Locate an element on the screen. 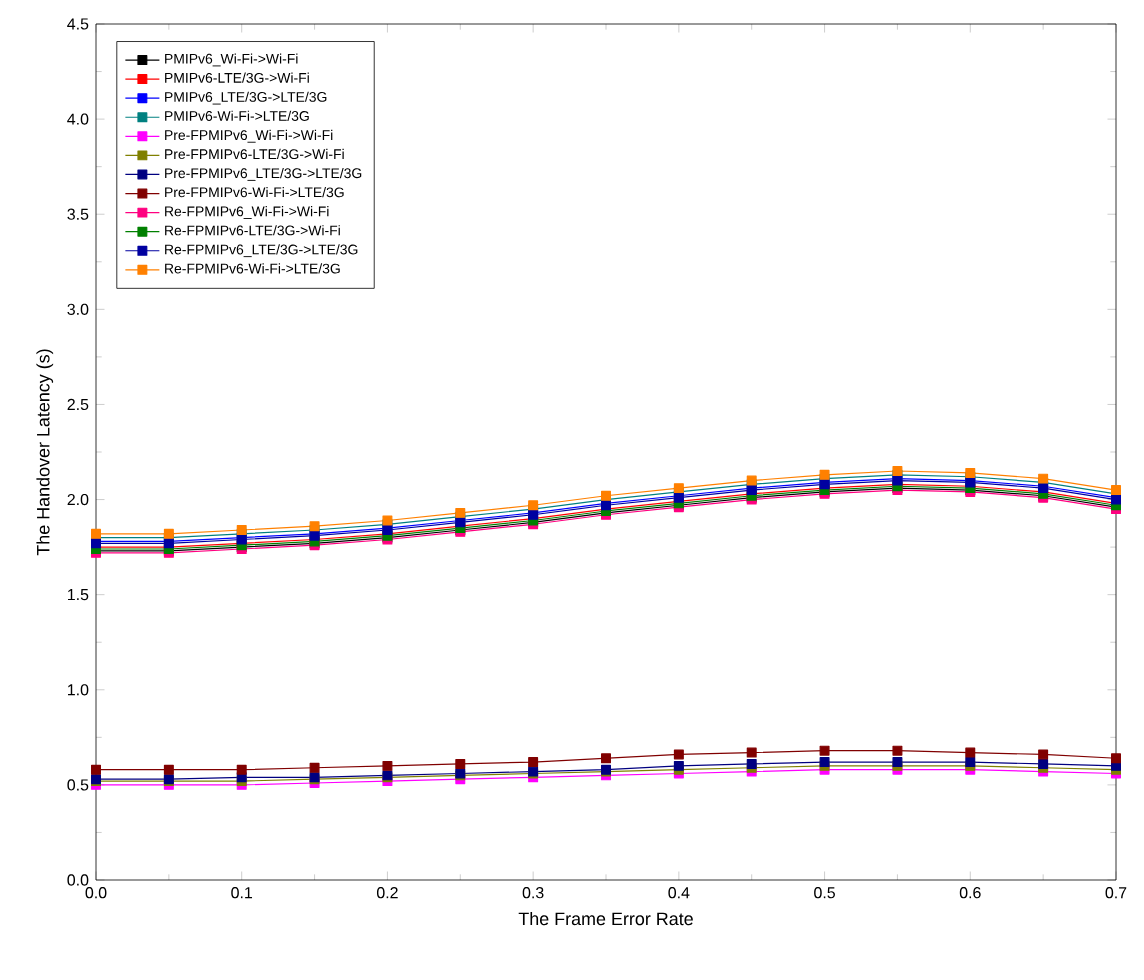  y-axis-title: The Handover Latency (s) is located at coordinates (45, 452).